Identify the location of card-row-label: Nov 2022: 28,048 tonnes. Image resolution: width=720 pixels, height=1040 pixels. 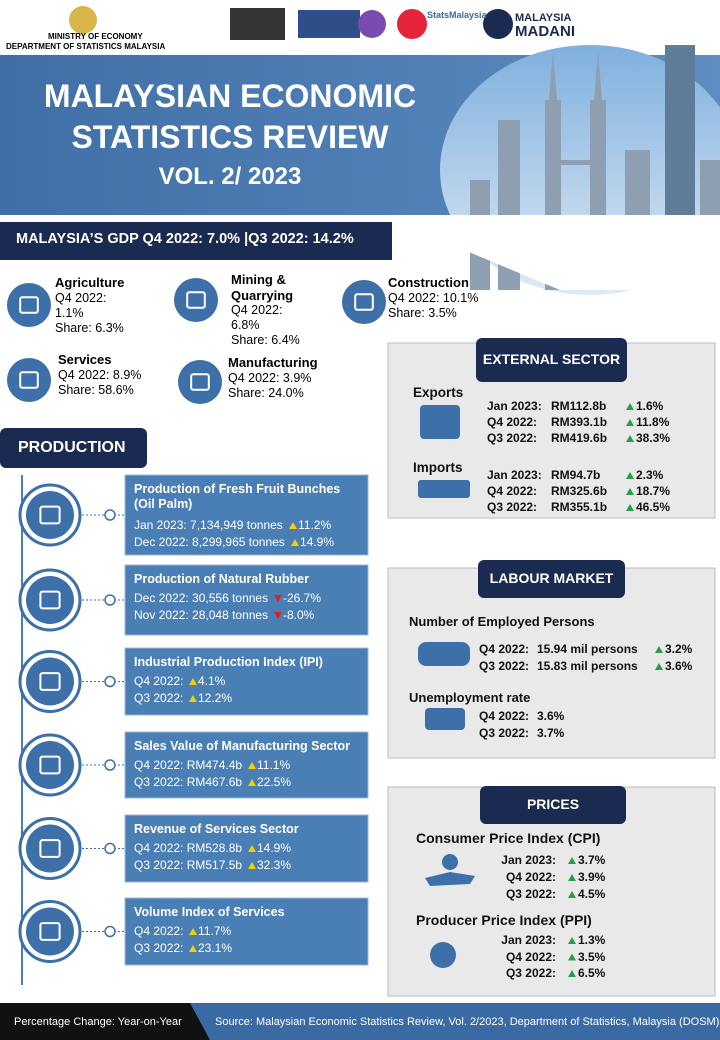
(201, 615).